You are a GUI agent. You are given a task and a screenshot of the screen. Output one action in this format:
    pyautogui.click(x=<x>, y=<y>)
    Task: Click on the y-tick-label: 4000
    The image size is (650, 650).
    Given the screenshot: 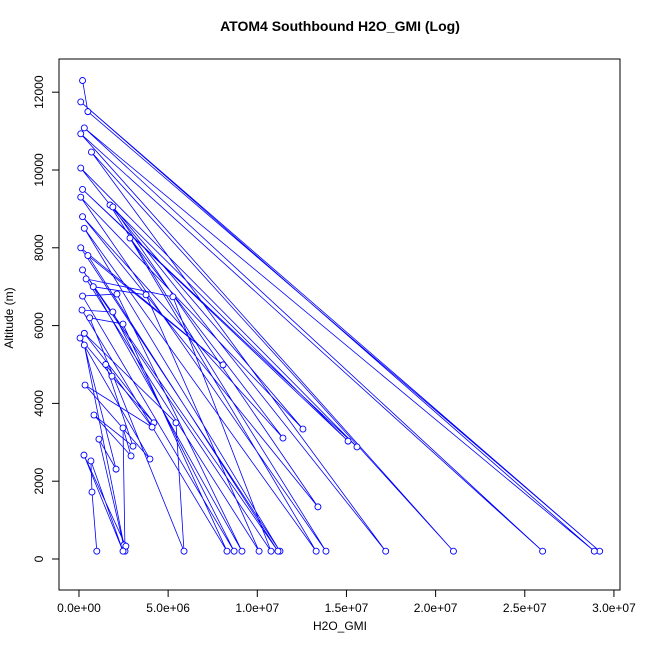 What is the action you would take?
    pyautogui.click(x=39, y=403)
    